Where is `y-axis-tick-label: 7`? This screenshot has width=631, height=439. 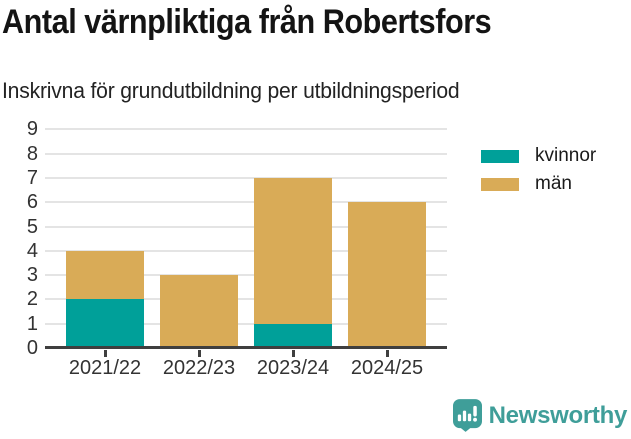 y-axis-tick-label: 7 is located at coordinates (32, 177).